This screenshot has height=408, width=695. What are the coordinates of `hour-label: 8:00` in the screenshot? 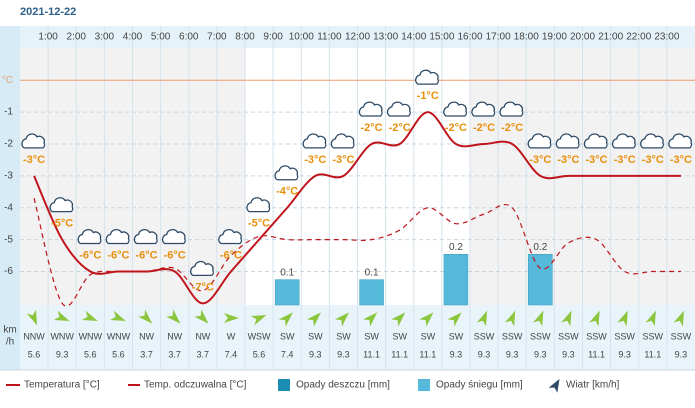 It's located at (245, 37).